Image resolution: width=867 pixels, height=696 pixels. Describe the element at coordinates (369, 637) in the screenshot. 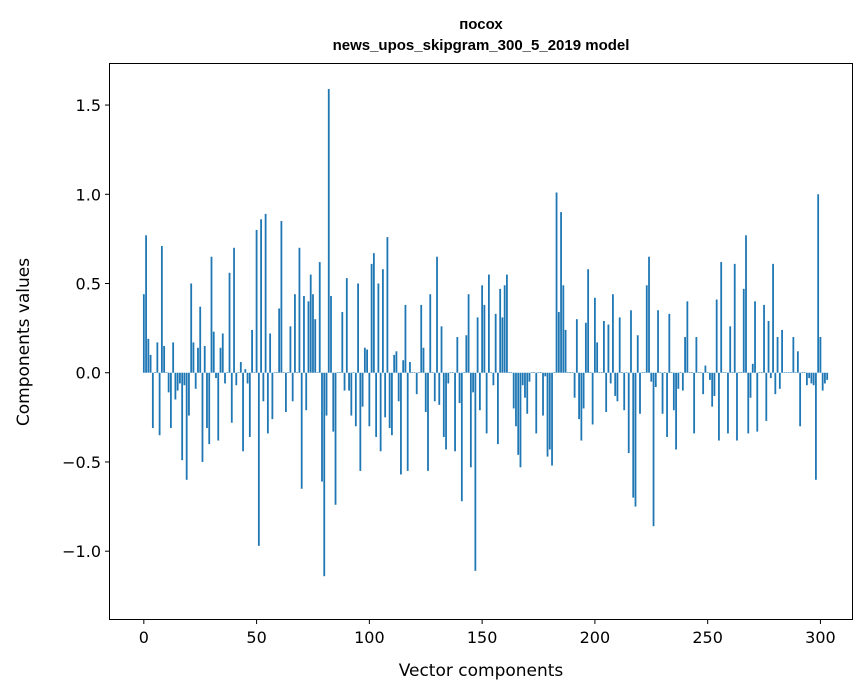

I see `x-tick-label: 100` at that location.